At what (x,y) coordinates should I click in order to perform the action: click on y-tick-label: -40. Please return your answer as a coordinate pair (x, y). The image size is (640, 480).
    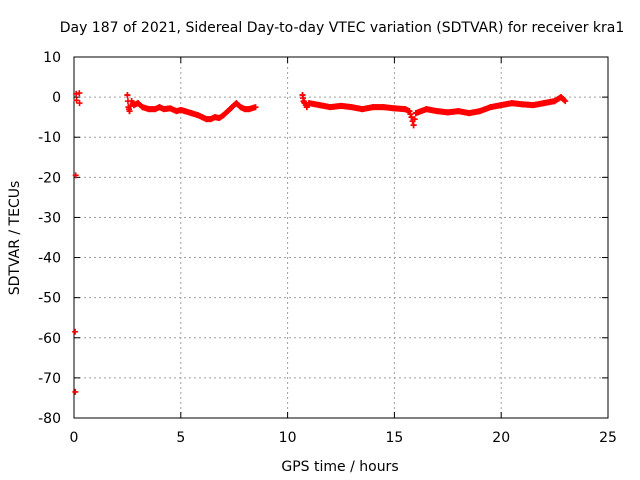
    Looking at the image, I should click on (49, 259).